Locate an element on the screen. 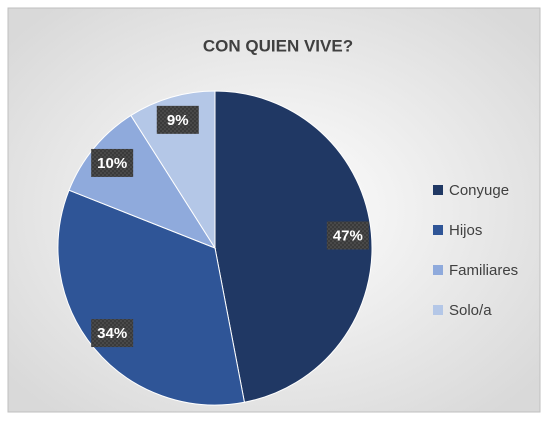 The image size is (548, 426). legend-label: Solo/a is located at coordinates (470, 310).